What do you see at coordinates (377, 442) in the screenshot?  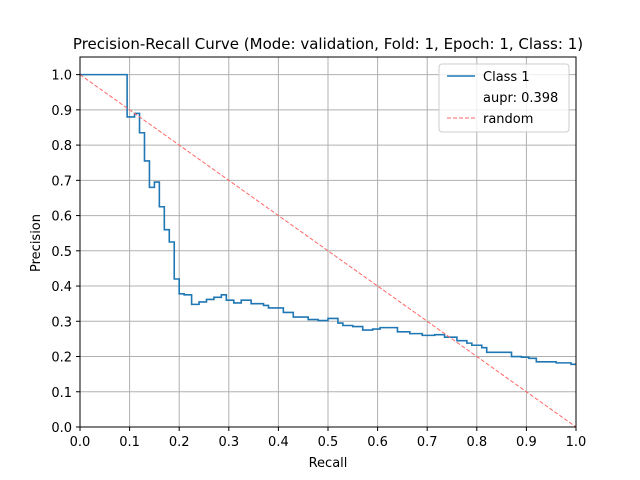 I see `x-tick-label: 0.6` at bounding box center [377, 442].